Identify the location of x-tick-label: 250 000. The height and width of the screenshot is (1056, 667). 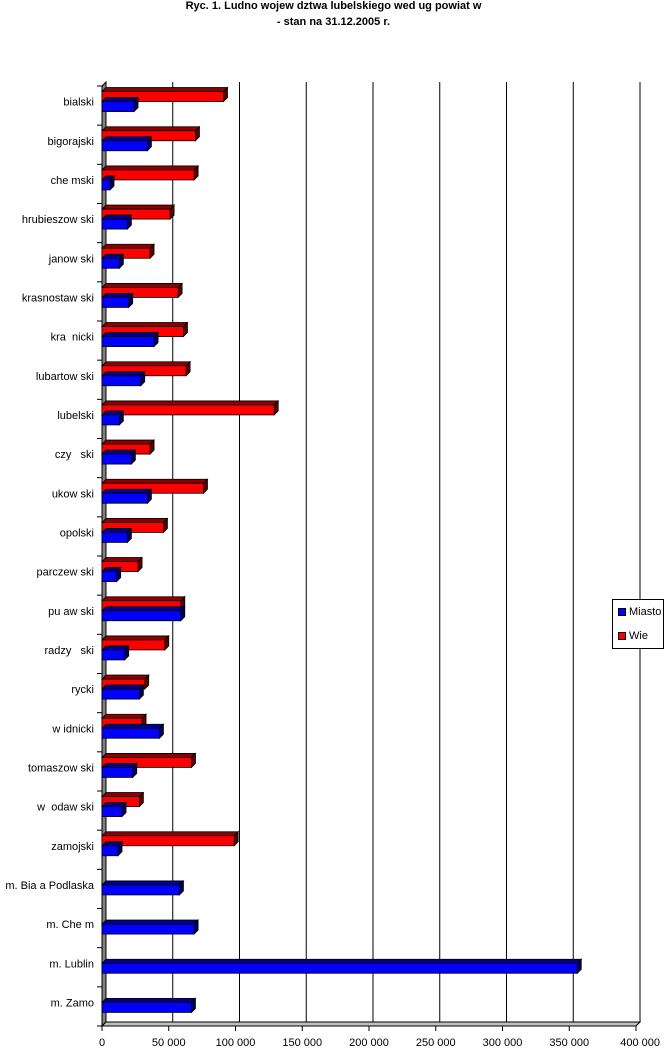
(436, 1043).